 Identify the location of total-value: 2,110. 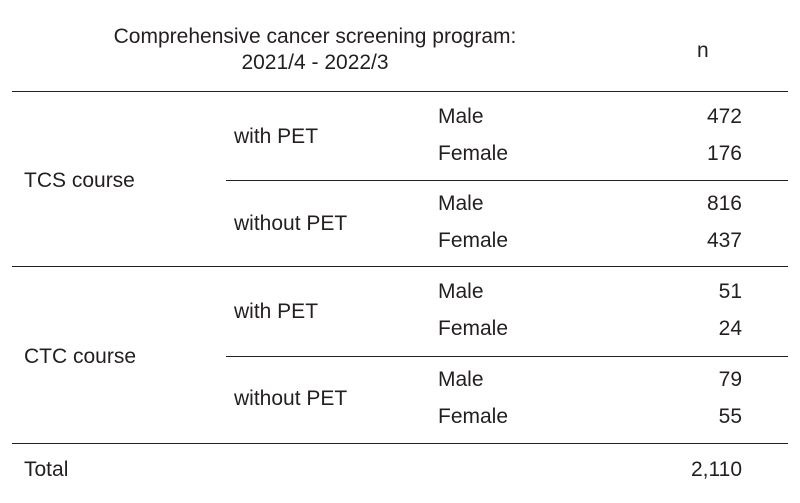
(716, 469).